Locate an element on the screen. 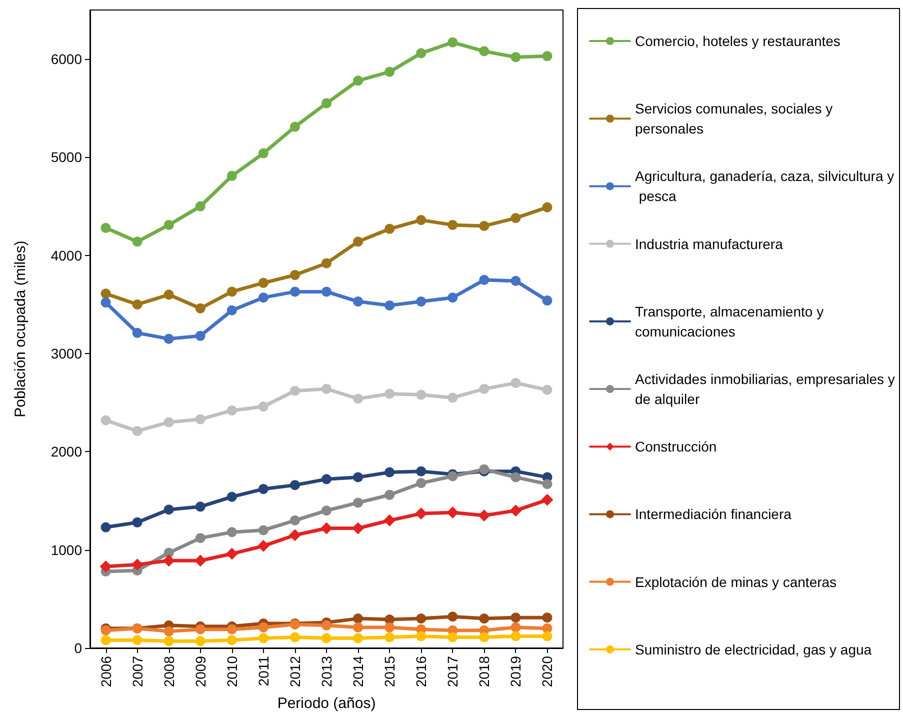  x-tick-label: 2010 is located at coordinates (232, 672).